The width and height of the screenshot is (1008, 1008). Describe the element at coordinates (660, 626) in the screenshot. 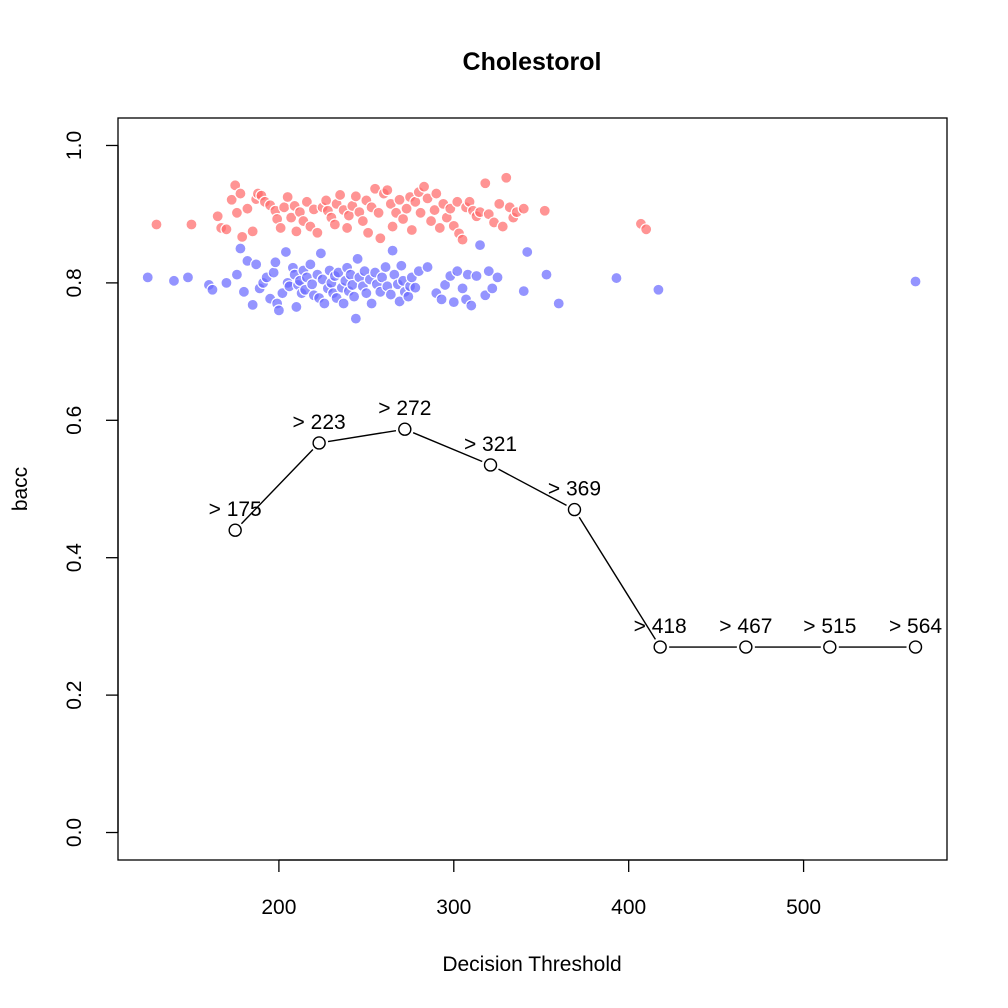

I see `threshold-point-label: > 418` at that location.